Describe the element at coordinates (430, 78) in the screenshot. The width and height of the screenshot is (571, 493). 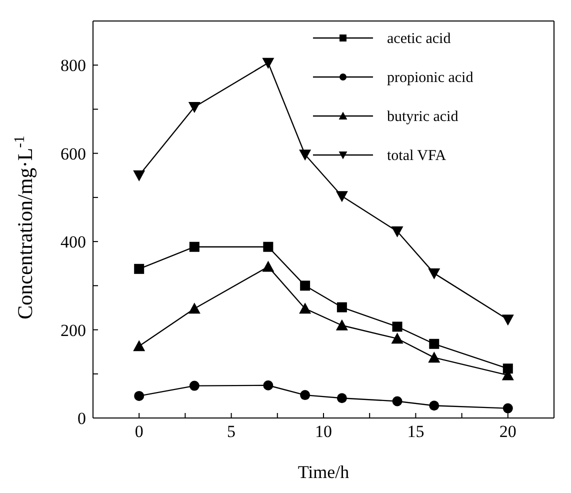
I see `legend-label: propionic acid` at that location.